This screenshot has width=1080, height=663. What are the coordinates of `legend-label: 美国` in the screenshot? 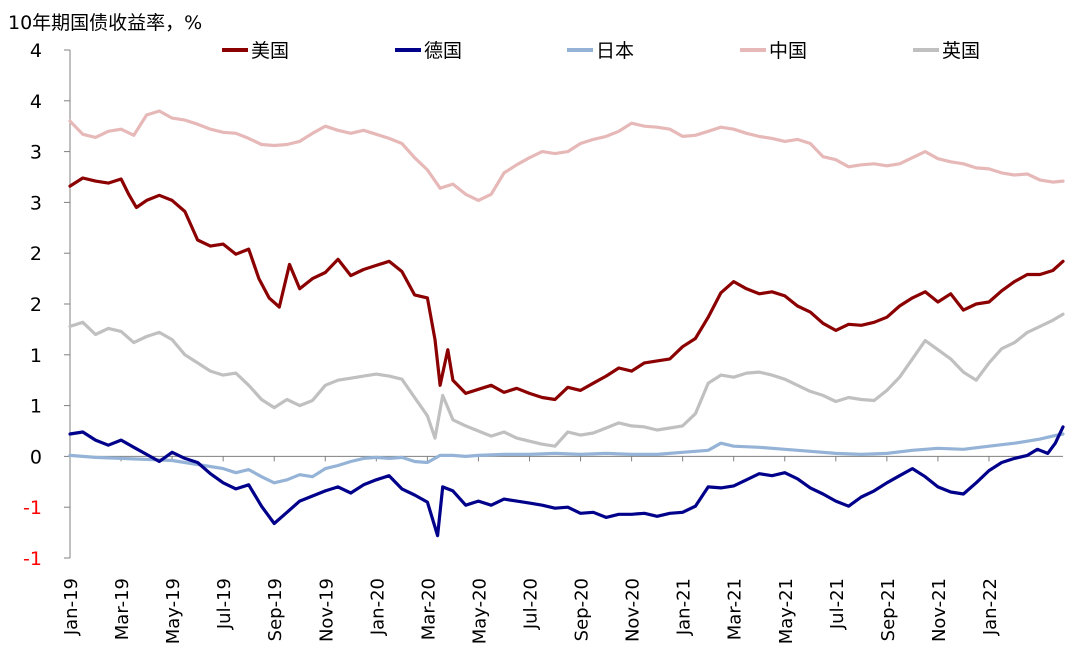 It's located at (270, 51).